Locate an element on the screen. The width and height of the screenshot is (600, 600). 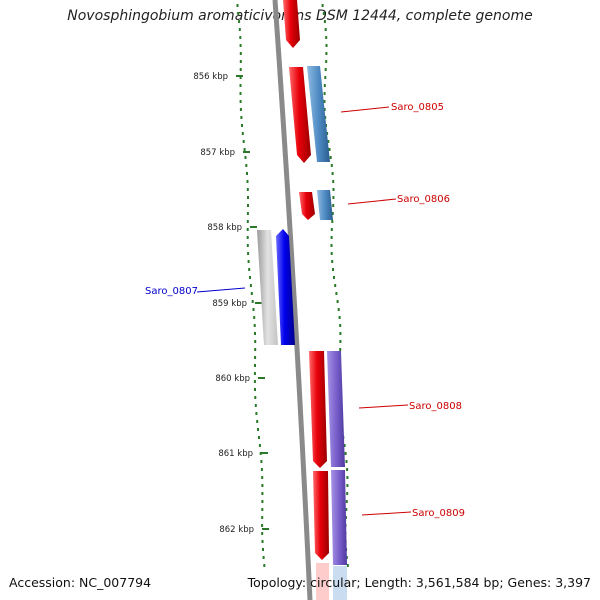
gene-arrow is located at coordinates (291, 24).